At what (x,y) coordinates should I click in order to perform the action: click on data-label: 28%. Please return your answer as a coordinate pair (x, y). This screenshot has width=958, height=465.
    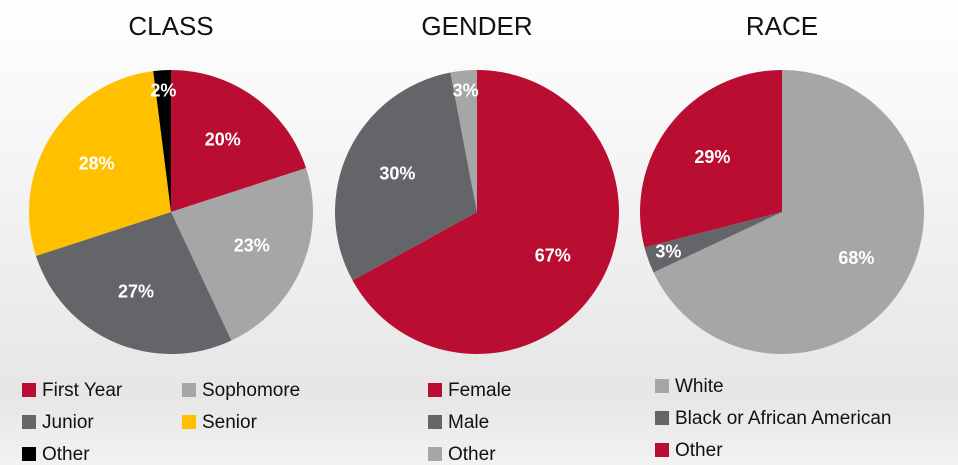
    Looking at the image, I should click on (97, 164).